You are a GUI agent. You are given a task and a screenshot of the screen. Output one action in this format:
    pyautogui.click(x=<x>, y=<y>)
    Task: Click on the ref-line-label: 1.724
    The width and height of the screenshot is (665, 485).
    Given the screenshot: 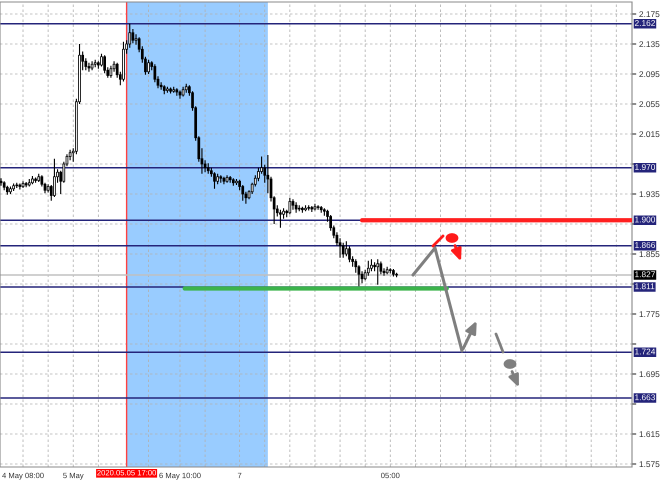 What is the action you would take?
    pyautogui.click(x=645, y=351)
    